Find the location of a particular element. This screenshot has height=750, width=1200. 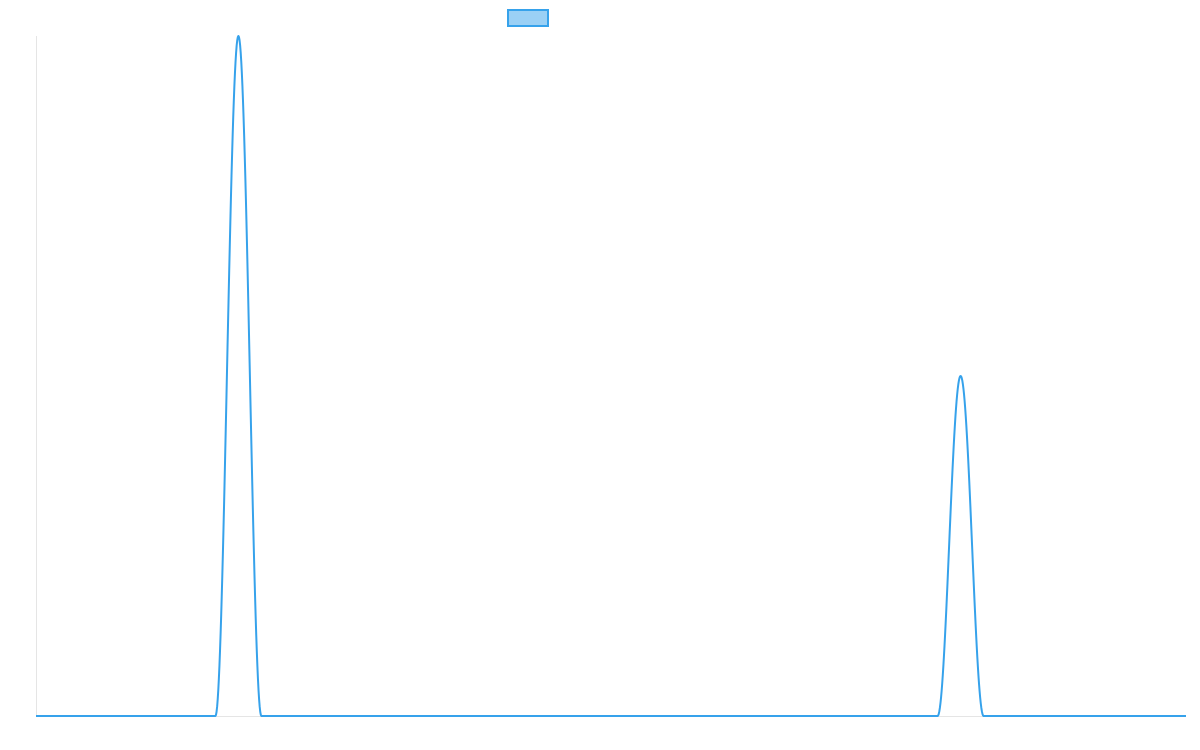

legend is located at coordinates (528, 18).